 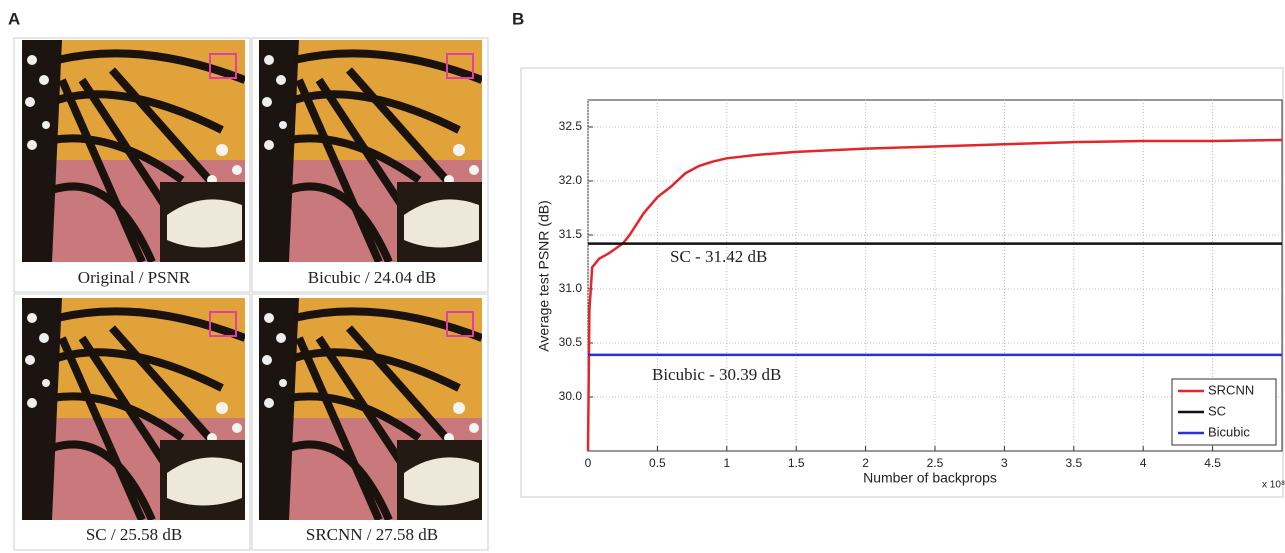 I want to click on y-tick-label: 31.5, so click(x=571, y=234).